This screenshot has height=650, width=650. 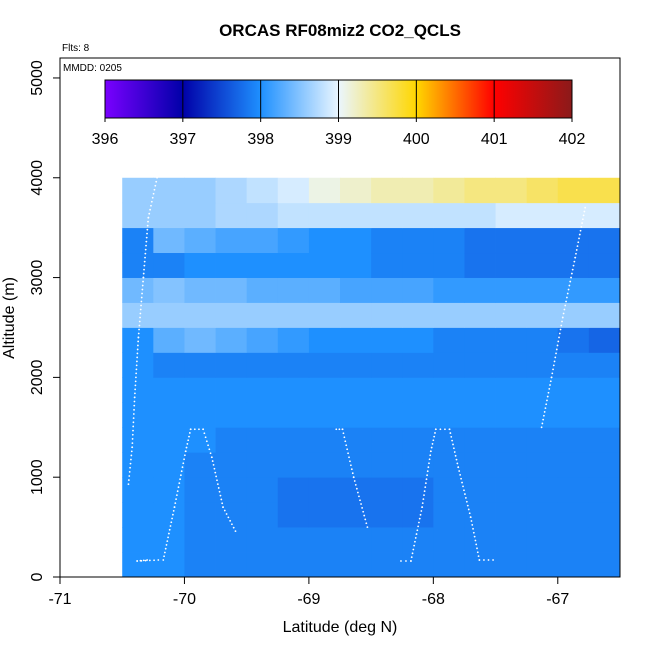 What do you see at coordinates (416, 139) in the screenshot?
I see `colorbar-tick-label: 400` at bounding box center [416, 139].